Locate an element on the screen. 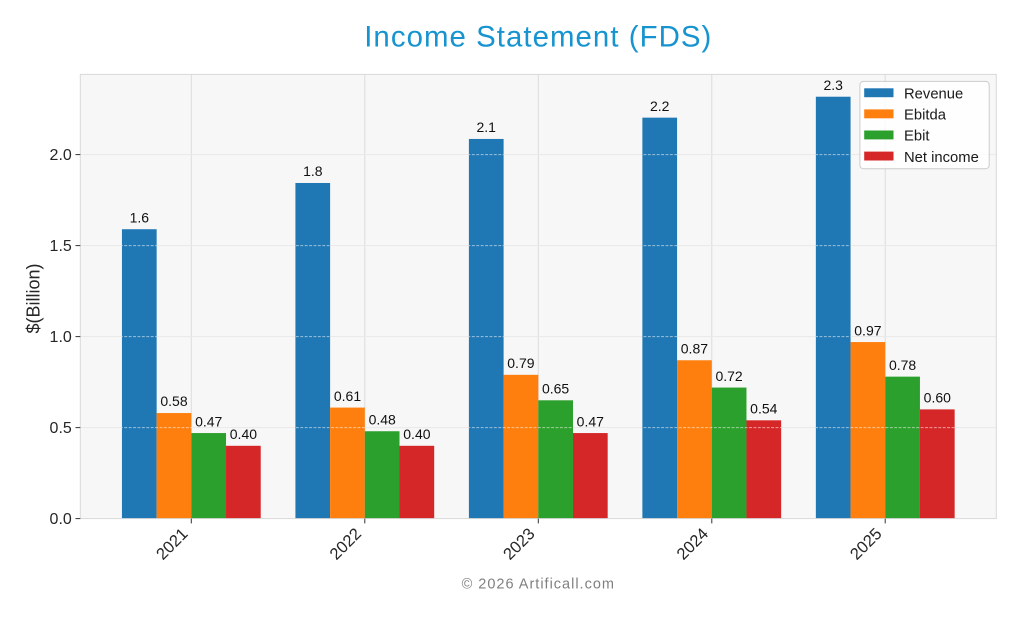  svg-text: 2.2 is located at coordinates (660, 106).